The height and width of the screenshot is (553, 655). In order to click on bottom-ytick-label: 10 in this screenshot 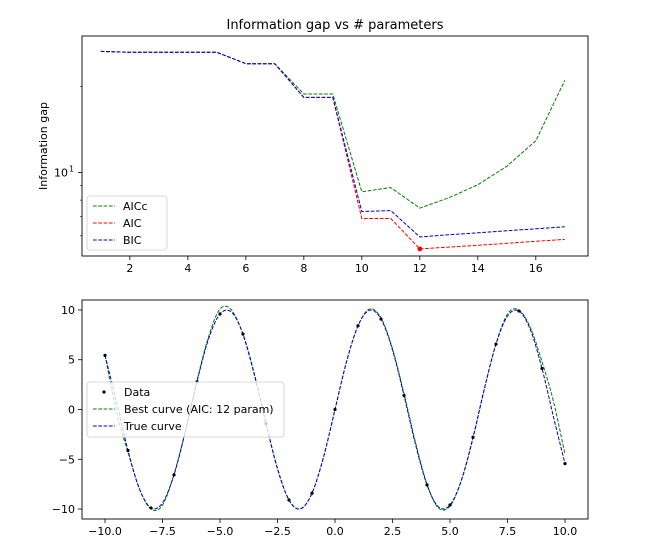, I will do `click(68, 310)`.